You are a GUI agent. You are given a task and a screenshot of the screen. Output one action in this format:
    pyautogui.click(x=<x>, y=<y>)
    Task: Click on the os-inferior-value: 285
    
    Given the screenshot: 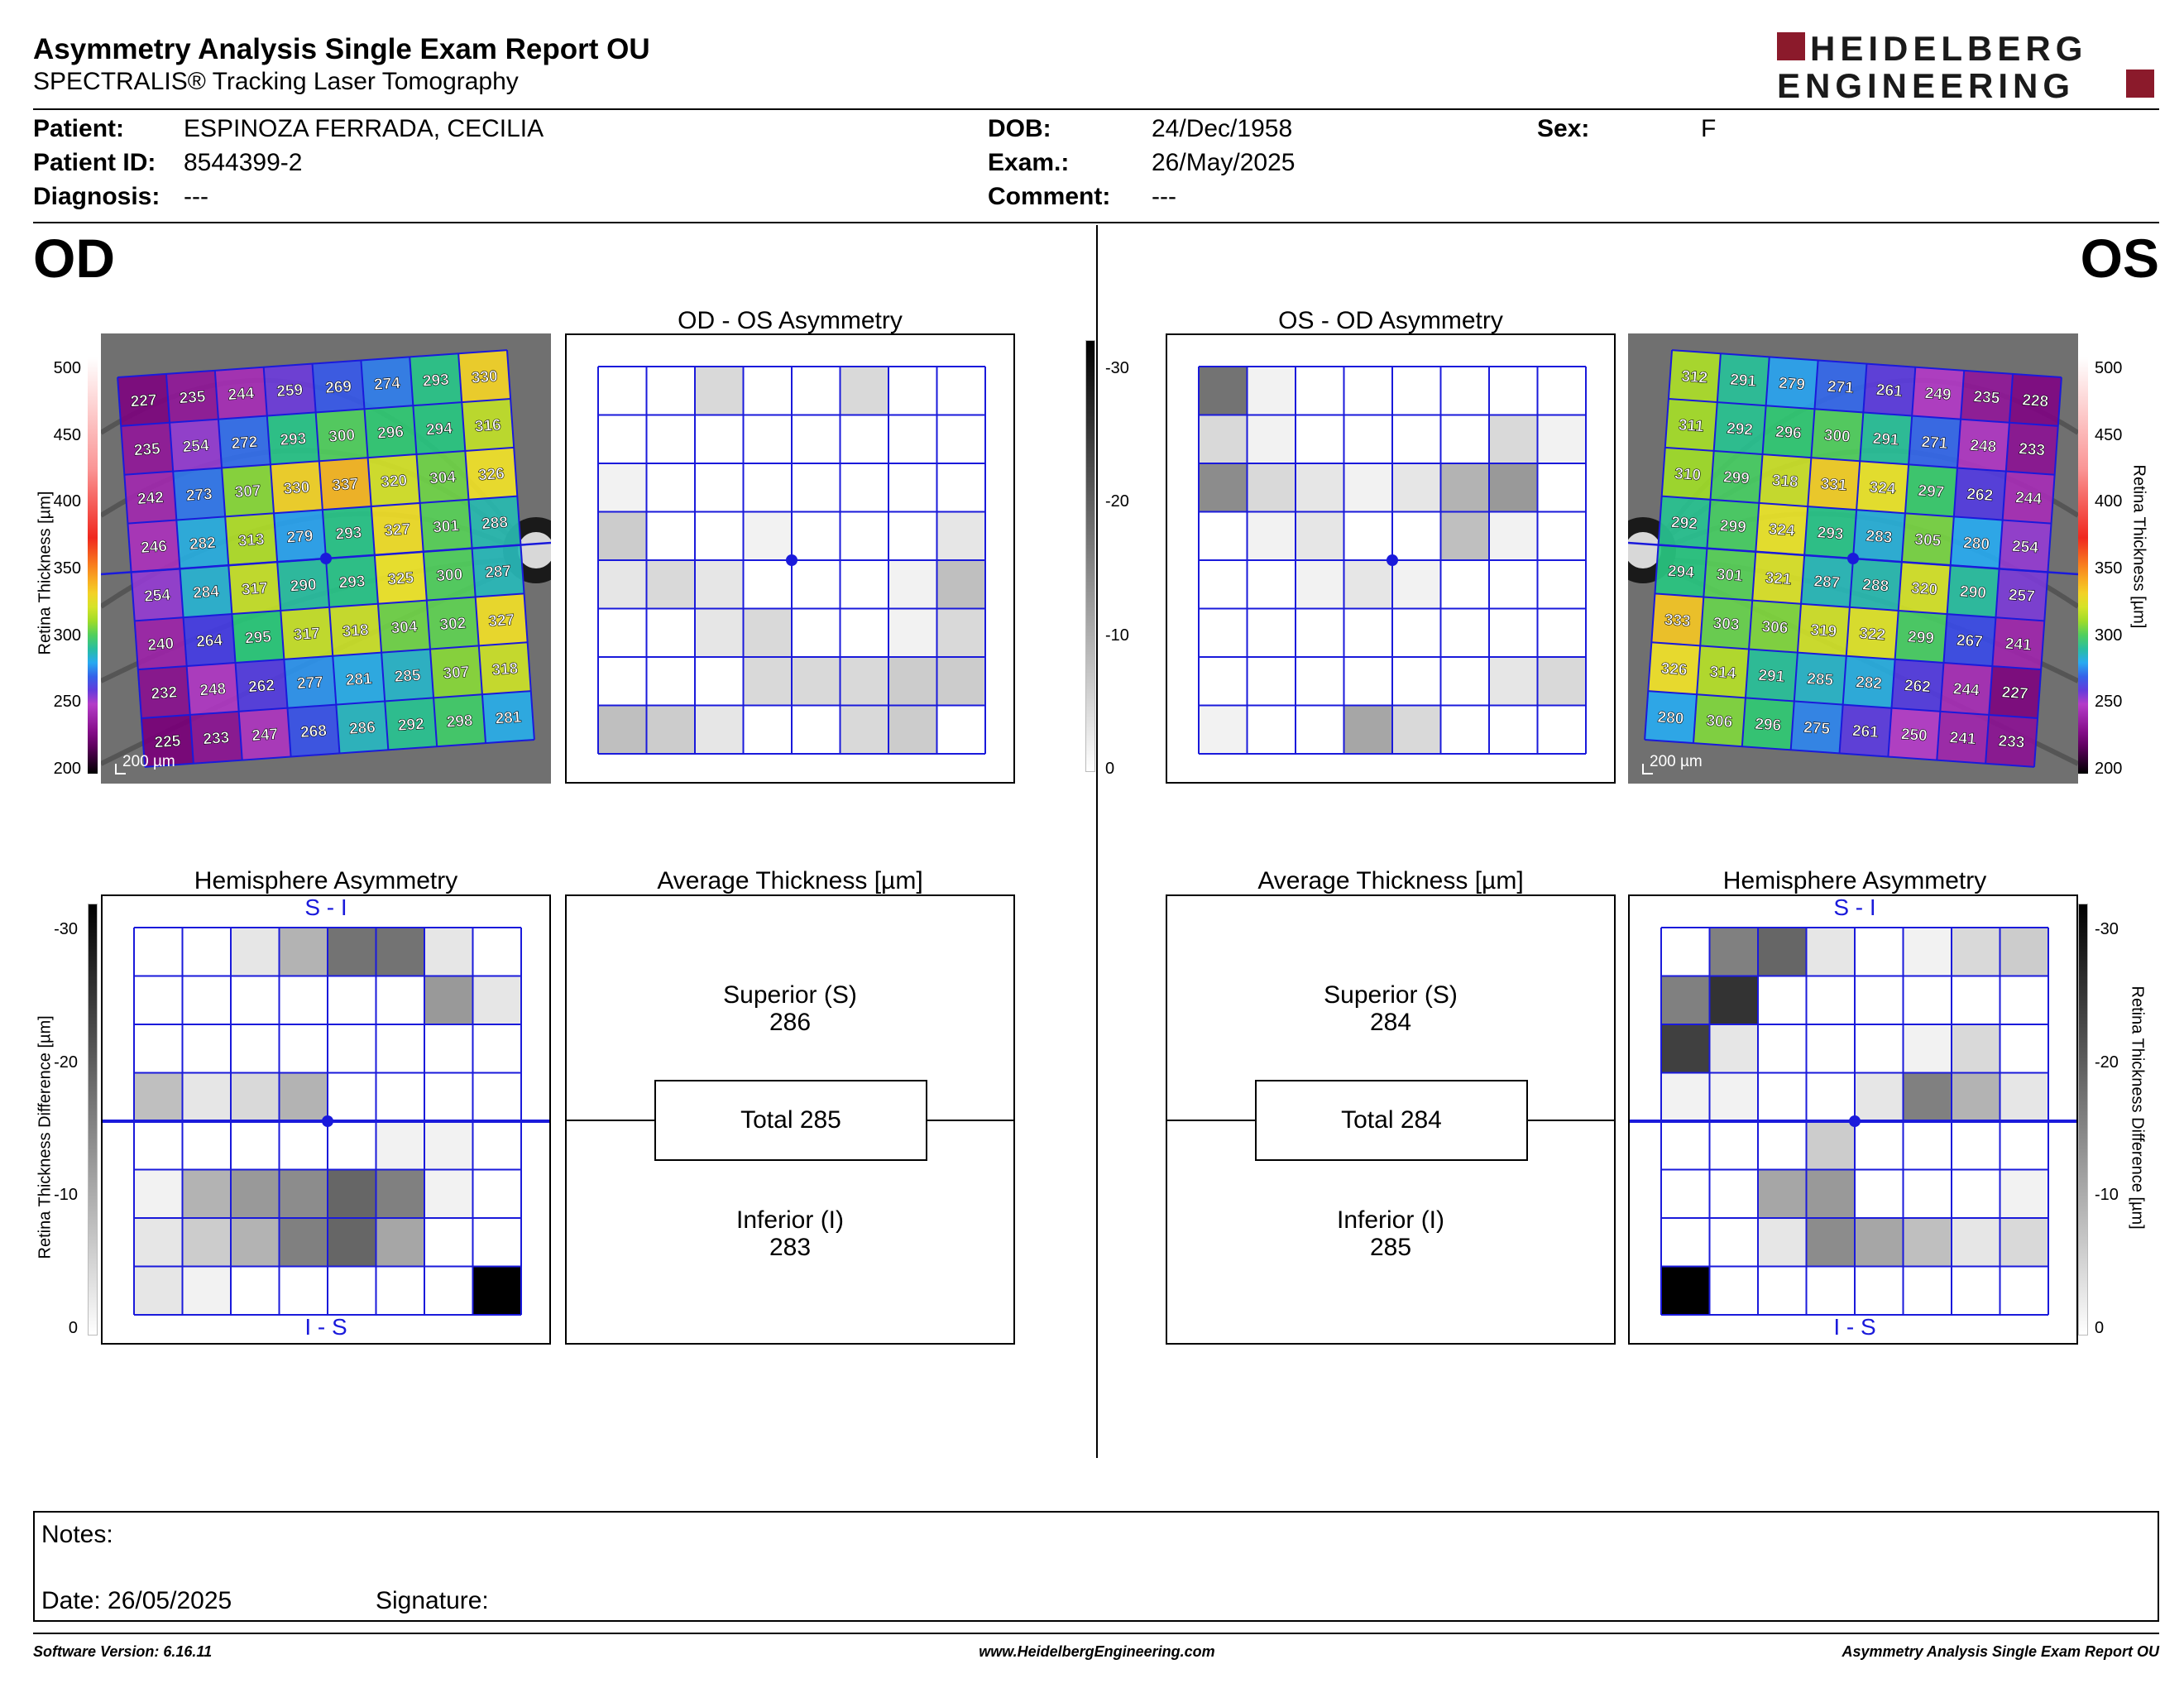 What is the action you would take?
    pyautogui.click(x=1390, y=1247)
    